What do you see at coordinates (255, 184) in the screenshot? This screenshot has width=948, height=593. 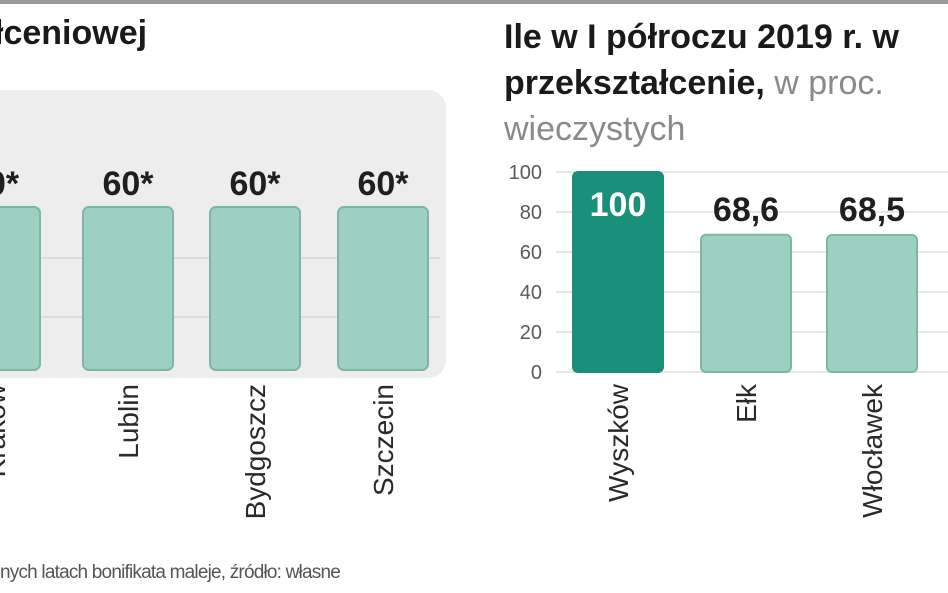 I see `left-value-label-2: 60*` at bounding box center [255, 184].